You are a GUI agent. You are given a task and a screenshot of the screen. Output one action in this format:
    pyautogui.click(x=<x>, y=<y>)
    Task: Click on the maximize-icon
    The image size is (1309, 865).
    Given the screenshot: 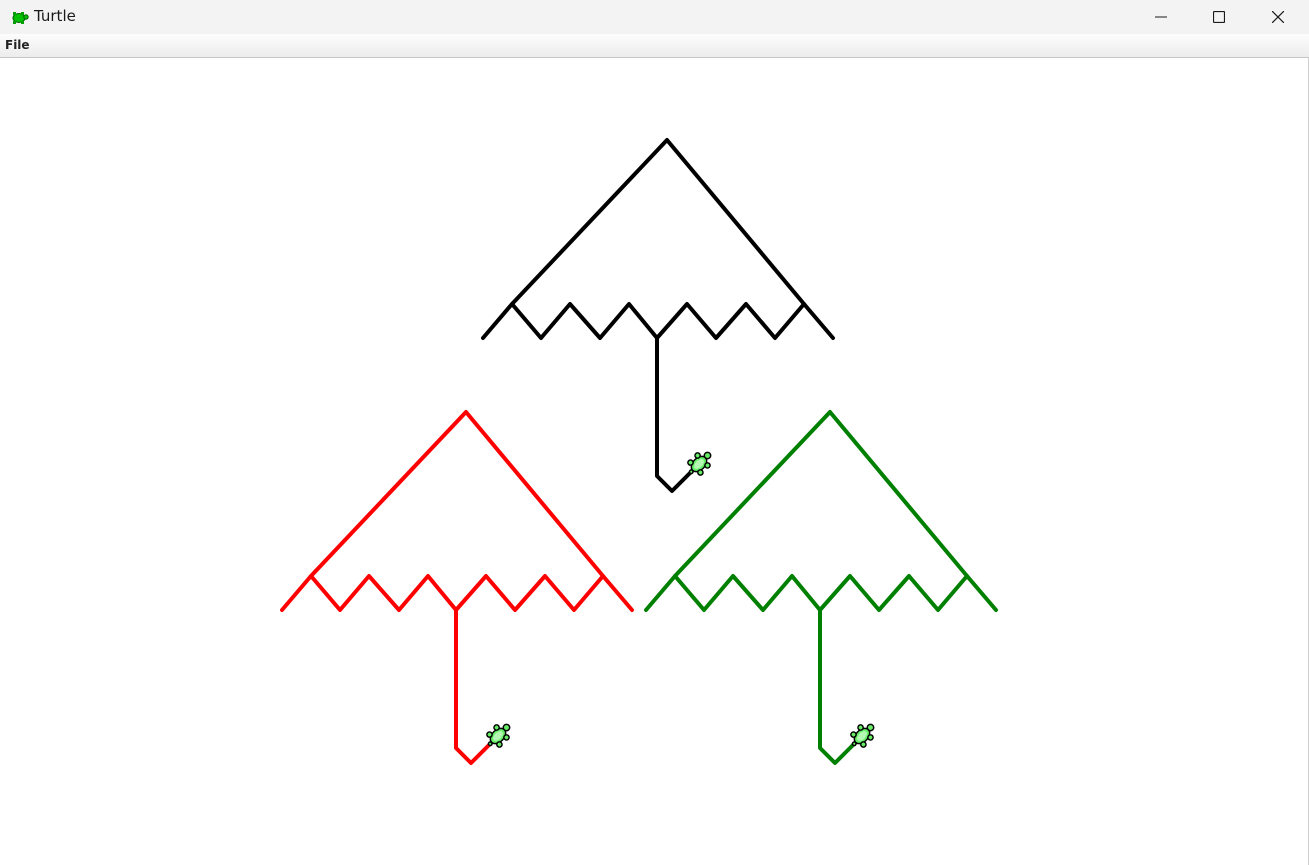 What is the action you would take?
    pyautogui.click(x=1219, y=17)
    